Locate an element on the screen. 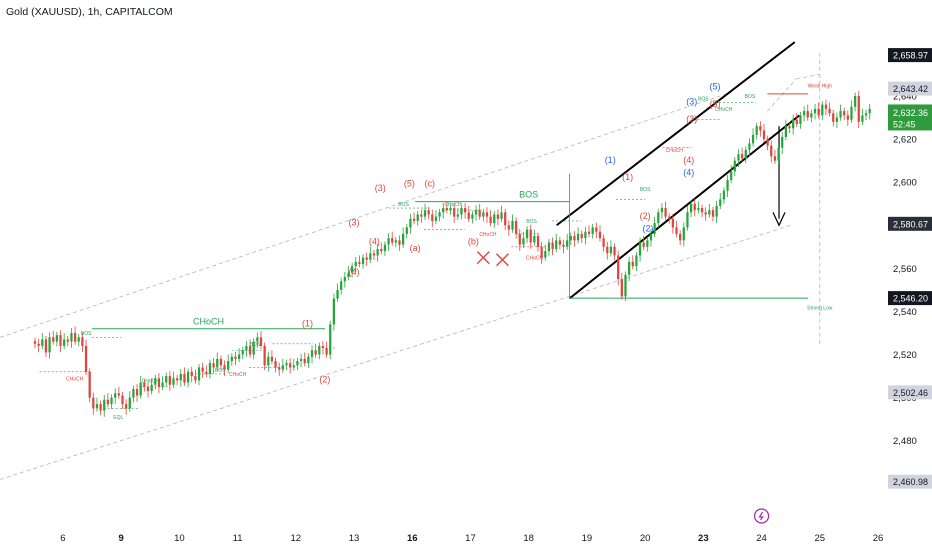 The image size is (932, 550). price-label: 2,632.36 is located at coordinates (910, 113).